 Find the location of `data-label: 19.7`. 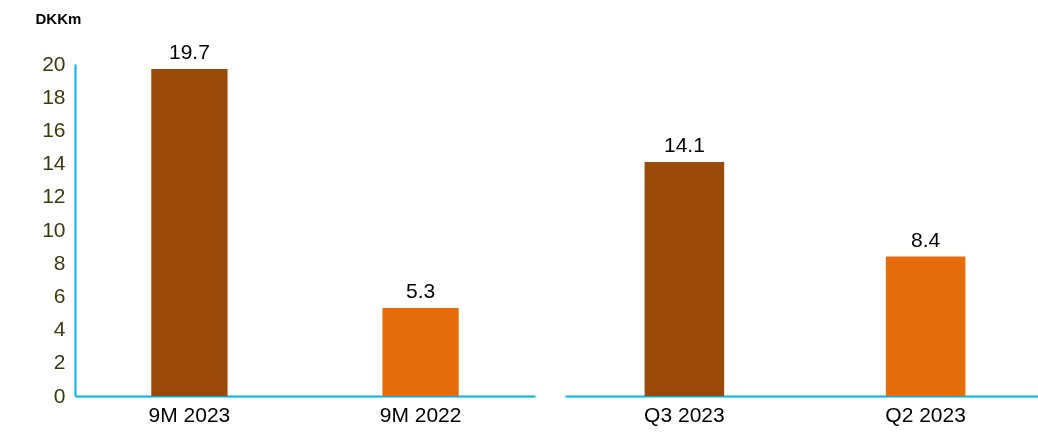

data-label: 19.7 is located at coordinates (189, 51).